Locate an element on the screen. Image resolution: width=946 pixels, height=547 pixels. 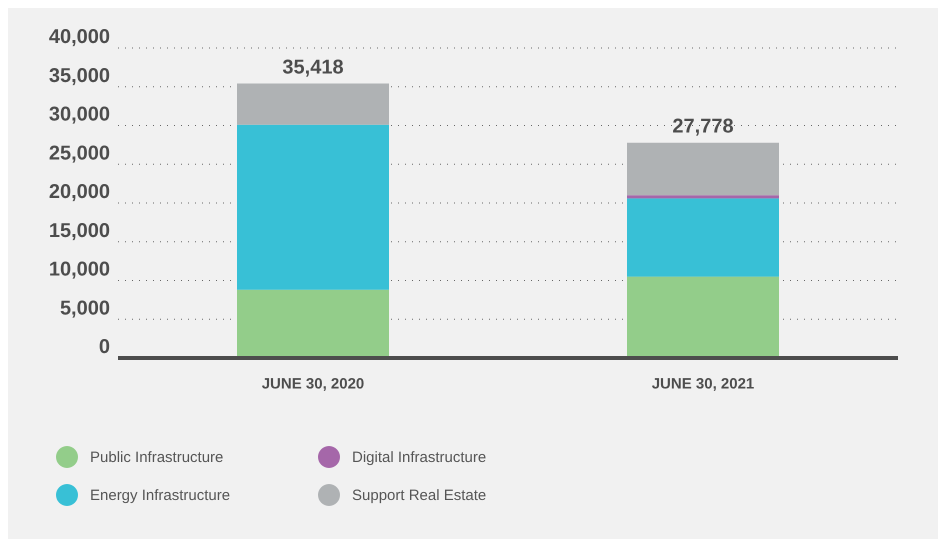
y-tick-label: 0 is located at coordinates (104, 347).